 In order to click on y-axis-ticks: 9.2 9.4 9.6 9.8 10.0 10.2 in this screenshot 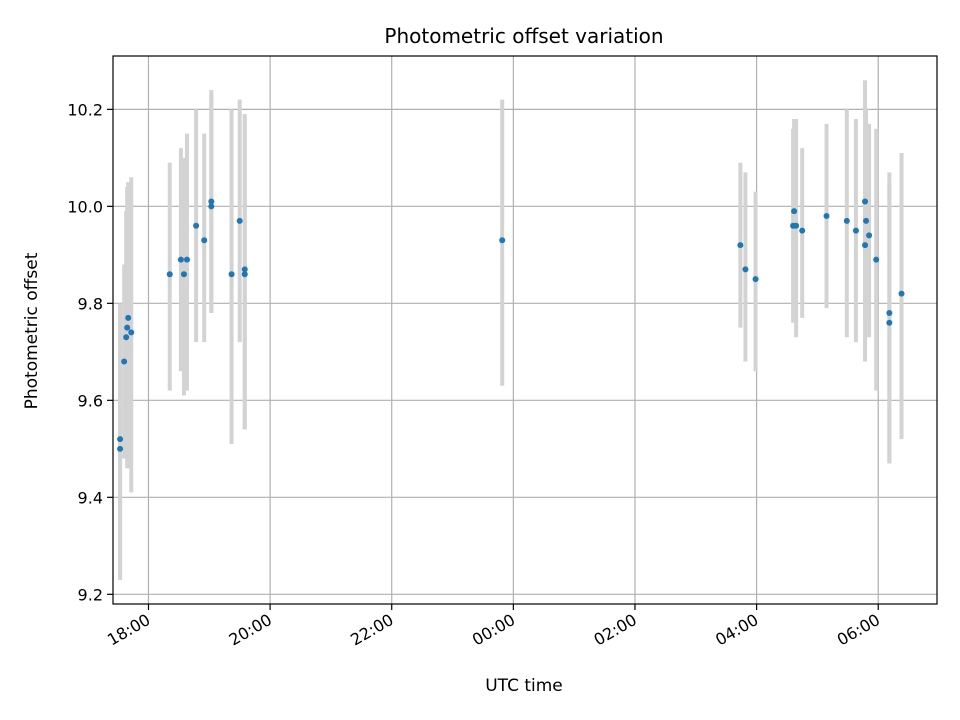, I will do `click(90, 352)`.